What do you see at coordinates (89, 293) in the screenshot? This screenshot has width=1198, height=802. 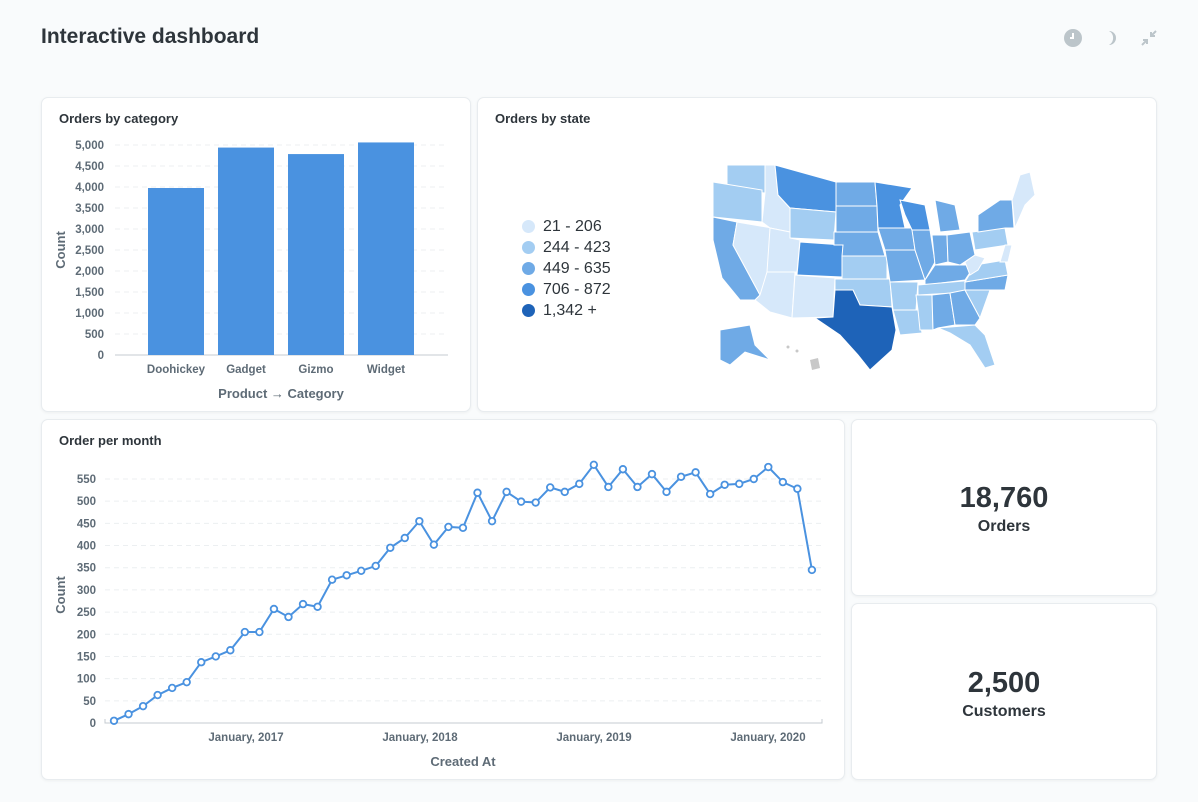 I see `y-tick-label: 1,500` at bounding box center [89, 293].